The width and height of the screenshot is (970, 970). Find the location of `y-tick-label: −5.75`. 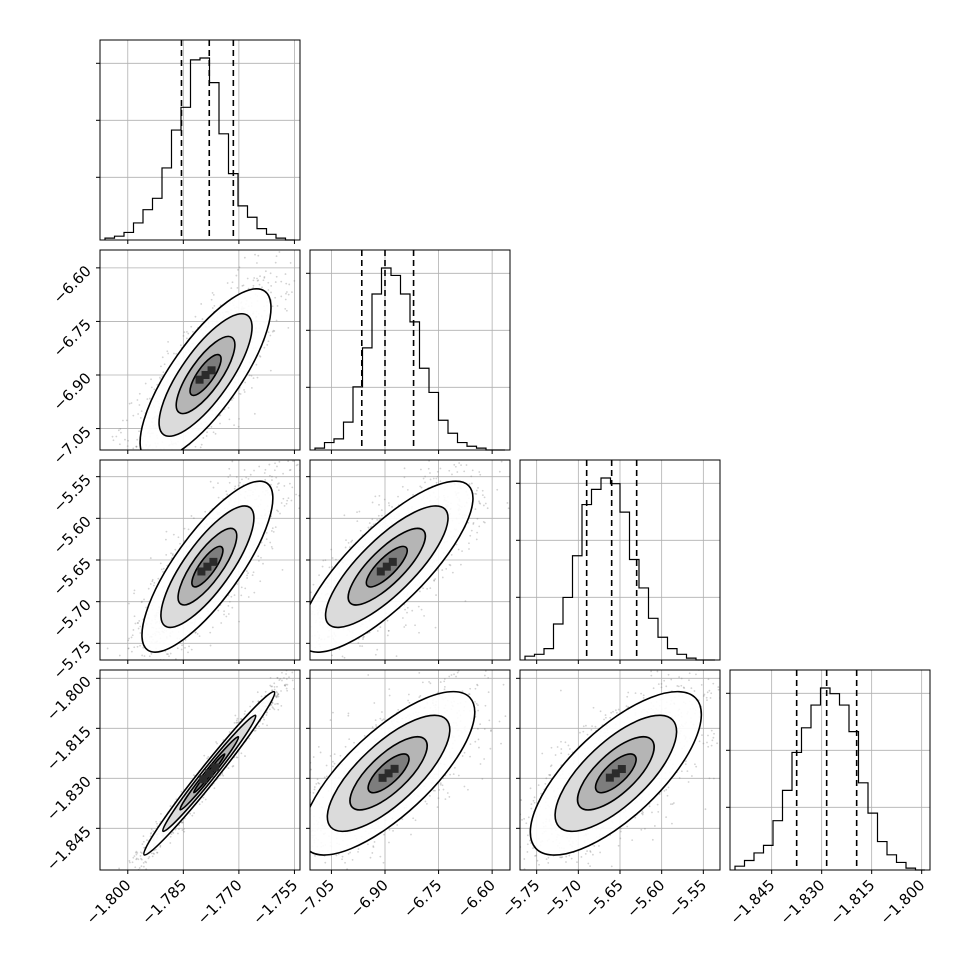

y-tick-label: −5.75 is located at coordinates (72, 659).